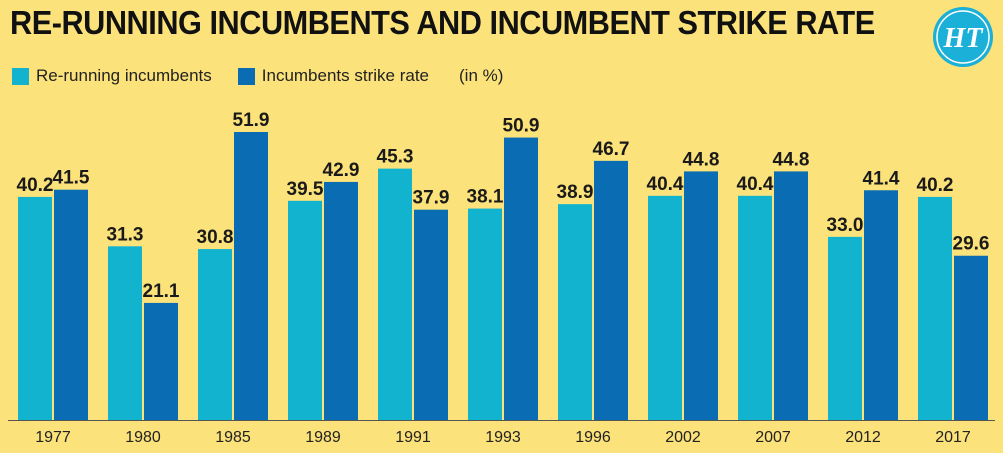 This screenshot has width=1003, height=453. I want to click on ht-logo-icon: HT, so click(963, 37).